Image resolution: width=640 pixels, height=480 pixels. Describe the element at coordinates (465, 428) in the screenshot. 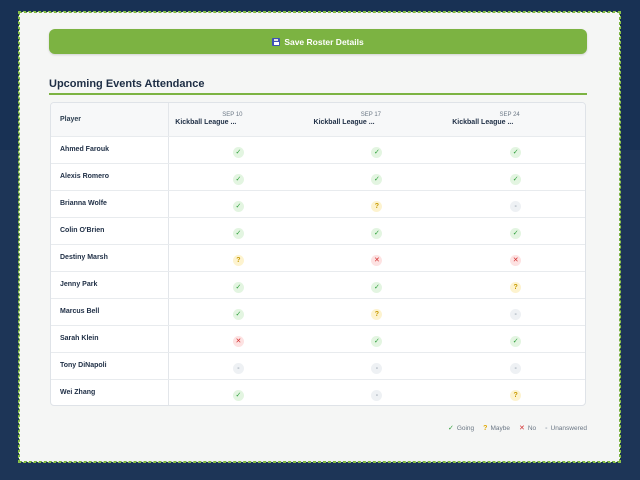

I see `legend-going-label: Going` at that location.